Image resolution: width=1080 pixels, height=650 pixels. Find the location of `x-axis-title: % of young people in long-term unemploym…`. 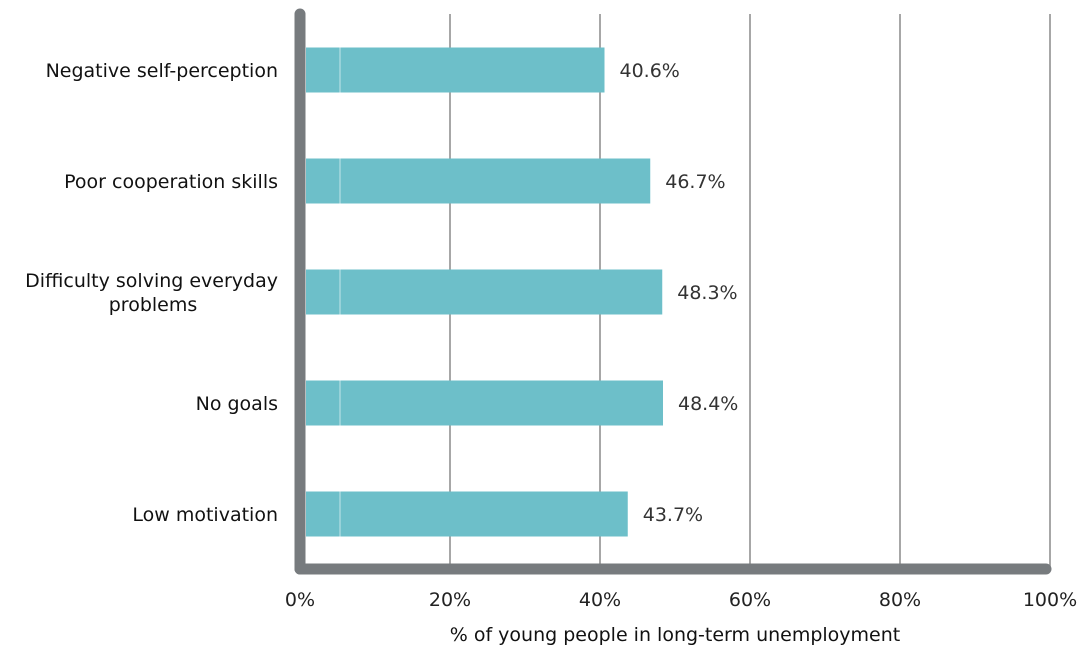

x-axis-title: % of young people in long-term unemploym… is located at coordinates (675, 635).